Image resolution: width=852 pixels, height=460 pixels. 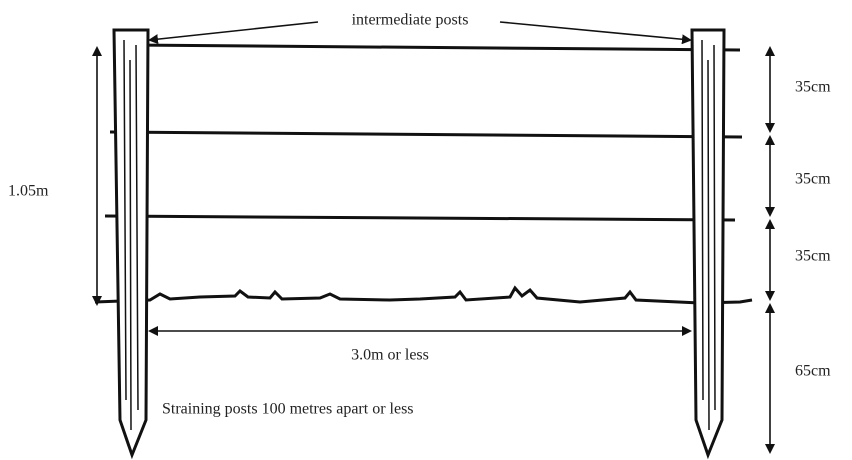 What do you see at coordinates (390, 355) in the screenshot?
I see `span-label: 3.0m or less` at bounding box center [390, 355].